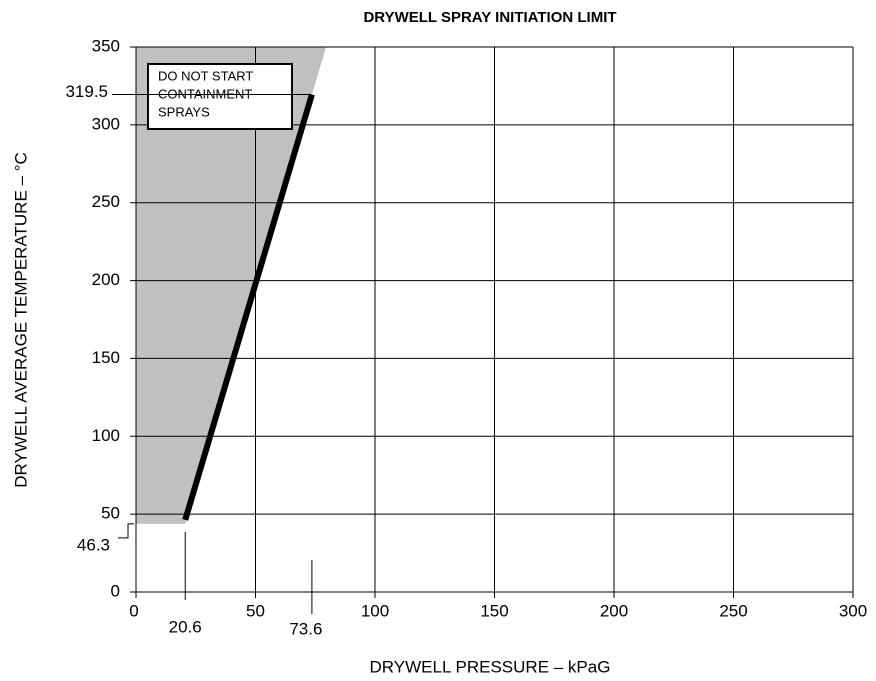 This screenshot has height=681, width=876. Describe the element at coordinates (305, 628) in the screenshot. I see `point-label: 73.6` at that location.